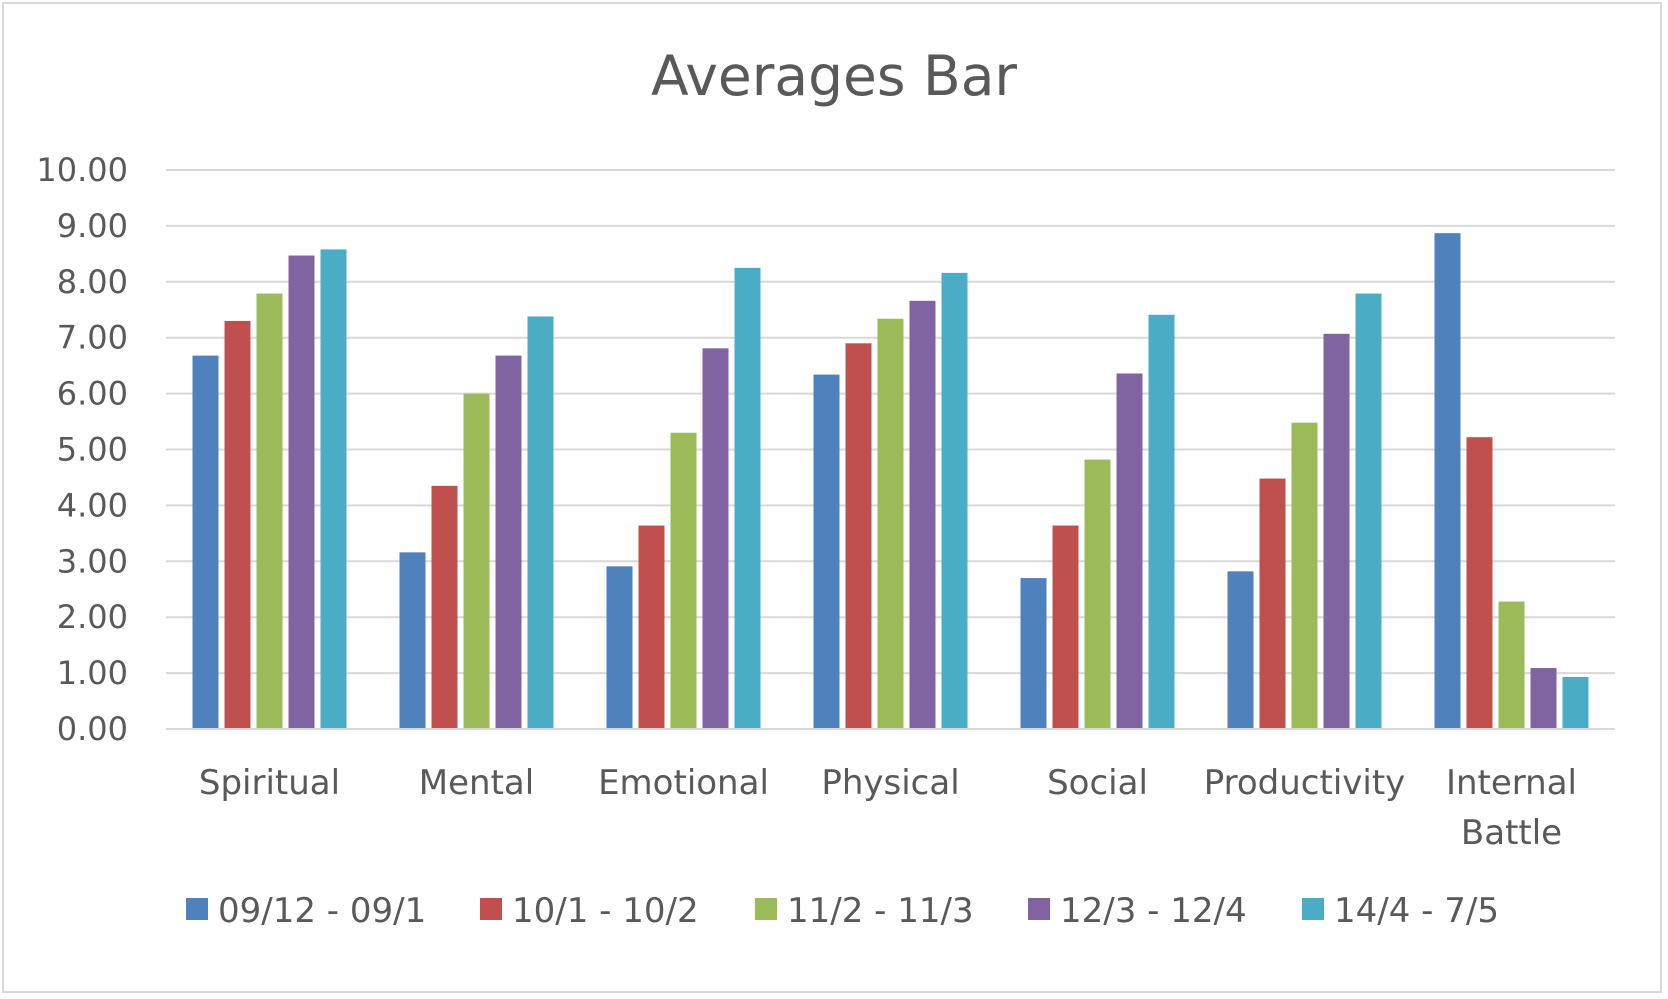 This screenshot has width=1668, height=999. Describe the element at coordinates (1511, 833) in the screenshot. I see `category-label: Battle` at that location.